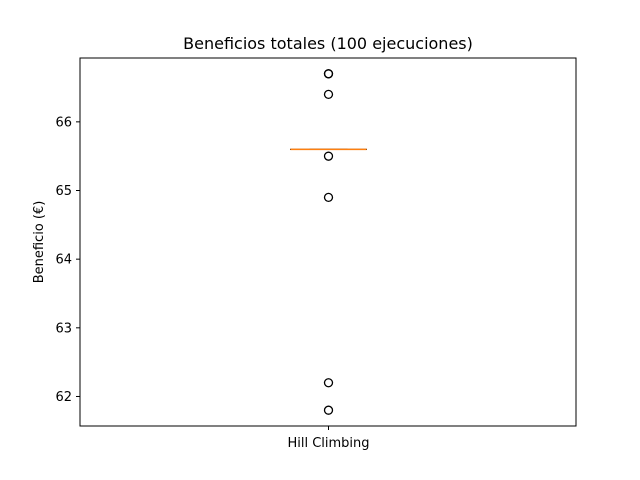  What do you see at coordinates (63, 328) in the screenshot?
I see `y-tick-label: 63` at bounding box center [63, 328].